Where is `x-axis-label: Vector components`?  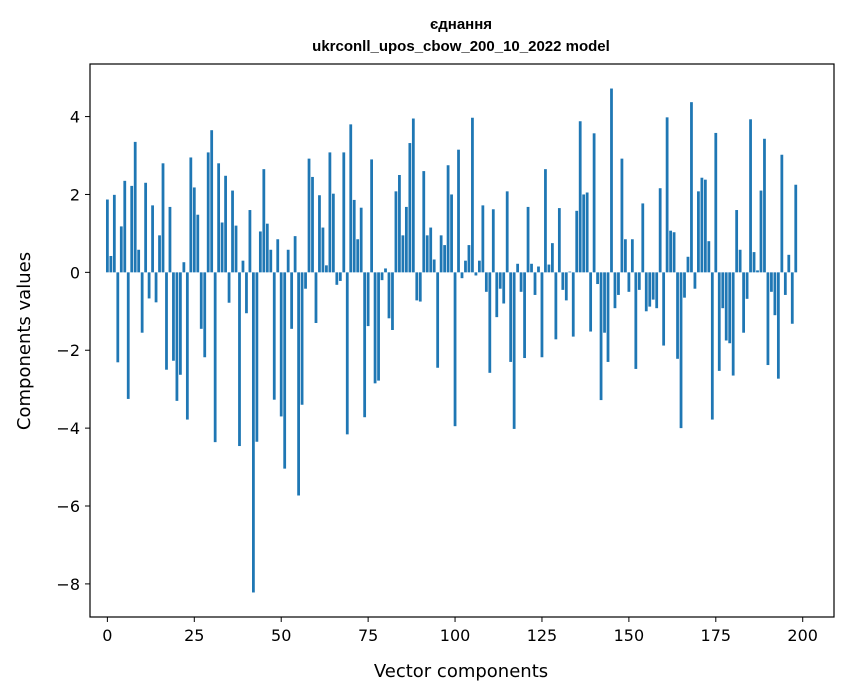 x-axis-label: Vector components is located at coordinates (461, 671).